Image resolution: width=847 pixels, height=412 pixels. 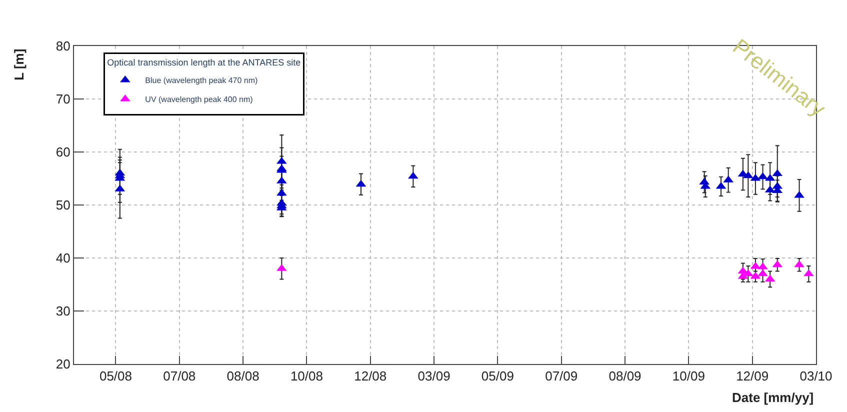 What do you see at coordinates (63, 152) in the screenshot?
I see `y-tick-label: 60` at bounding box center [63, 152].